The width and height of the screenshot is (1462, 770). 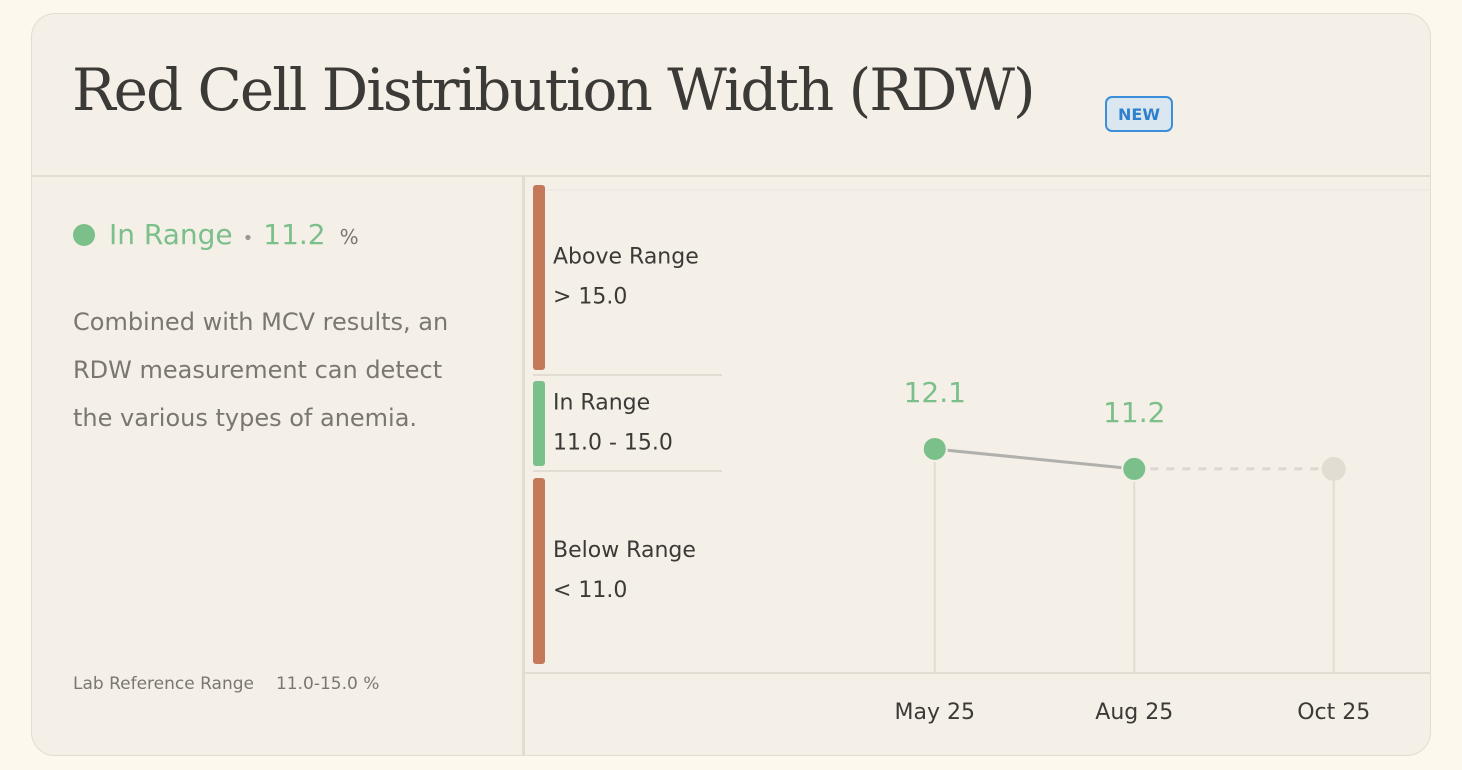 What do you see at coordinates (1333, 712) in the screenshot?
I see `x-tick-label: Oct 25` at bounding box center [1333, 712].